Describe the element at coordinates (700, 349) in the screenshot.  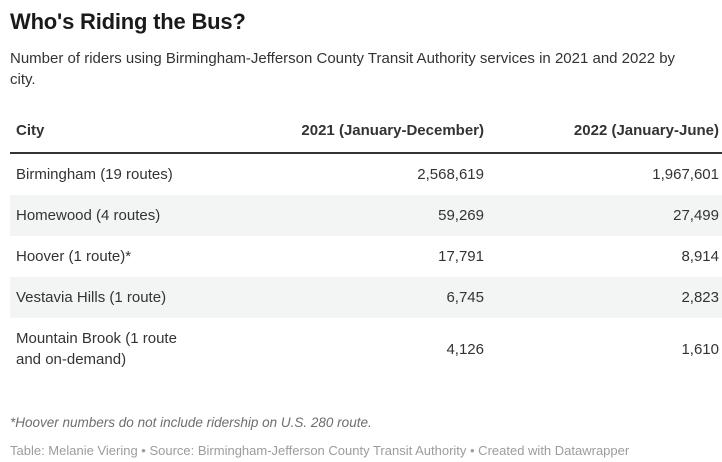
I see `value-2022-cell: 1,610` at that location.